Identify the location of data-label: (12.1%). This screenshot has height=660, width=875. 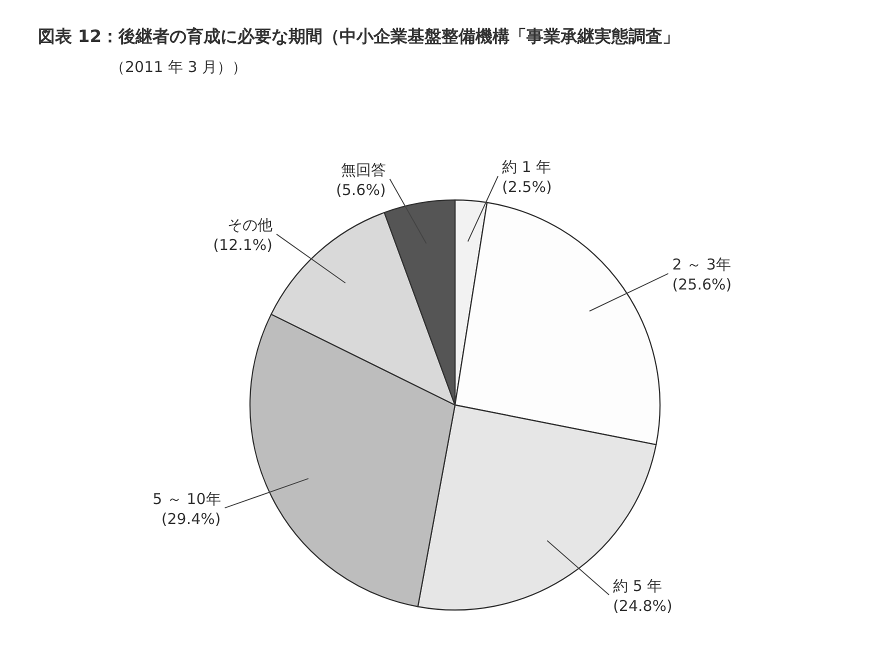
(243, 245).